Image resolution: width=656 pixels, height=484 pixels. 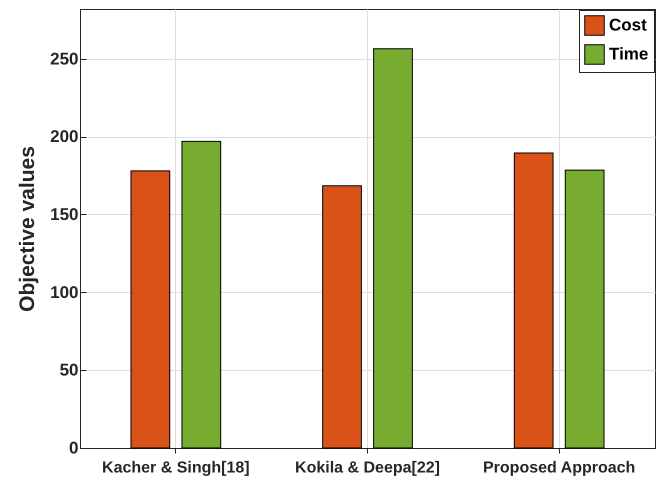 What do you see at coordinates (28, 229) in the screenshot?
I see `y-axis-title: Objective values` at bounding box center [28, 229].